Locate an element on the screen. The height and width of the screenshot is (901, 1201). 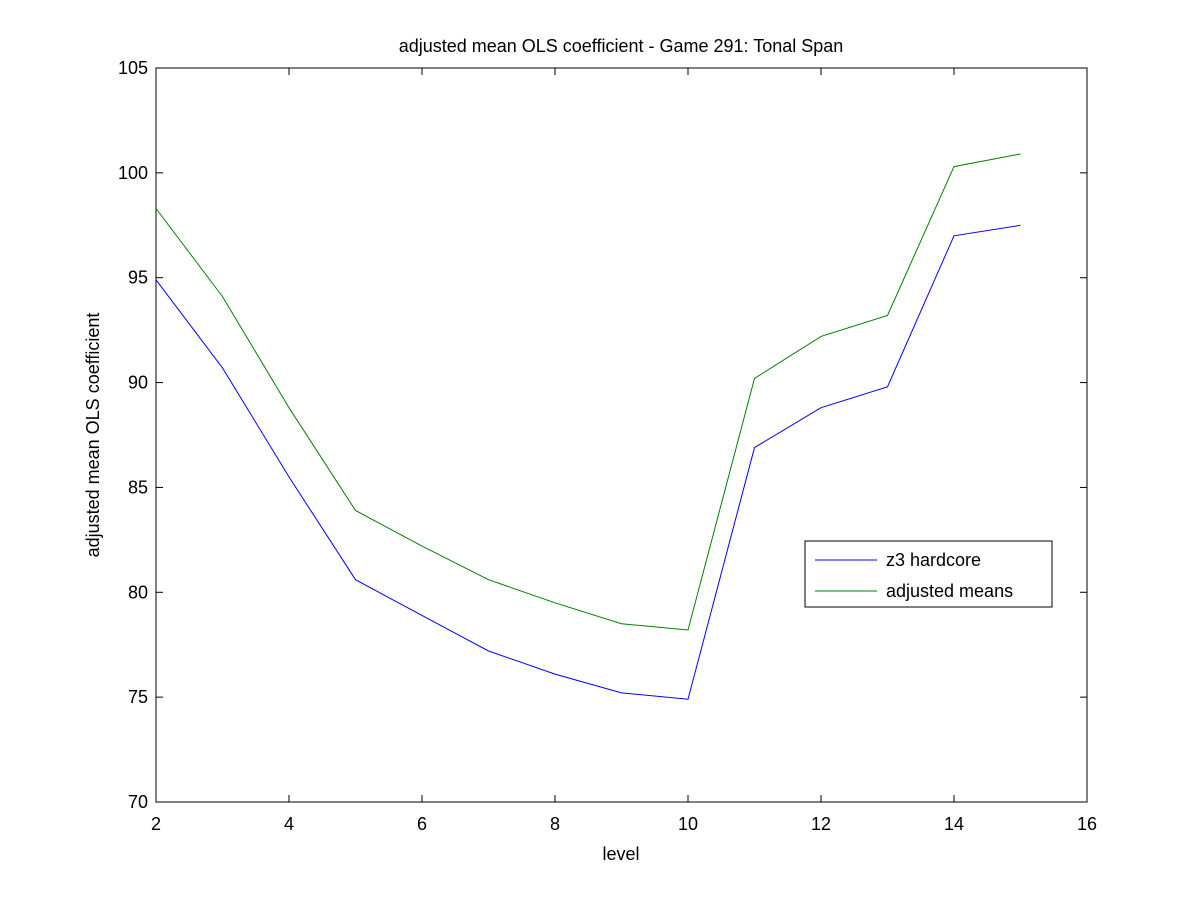
legend-label-adjusted-means: adjusted means is located at coordinates (949, 591).